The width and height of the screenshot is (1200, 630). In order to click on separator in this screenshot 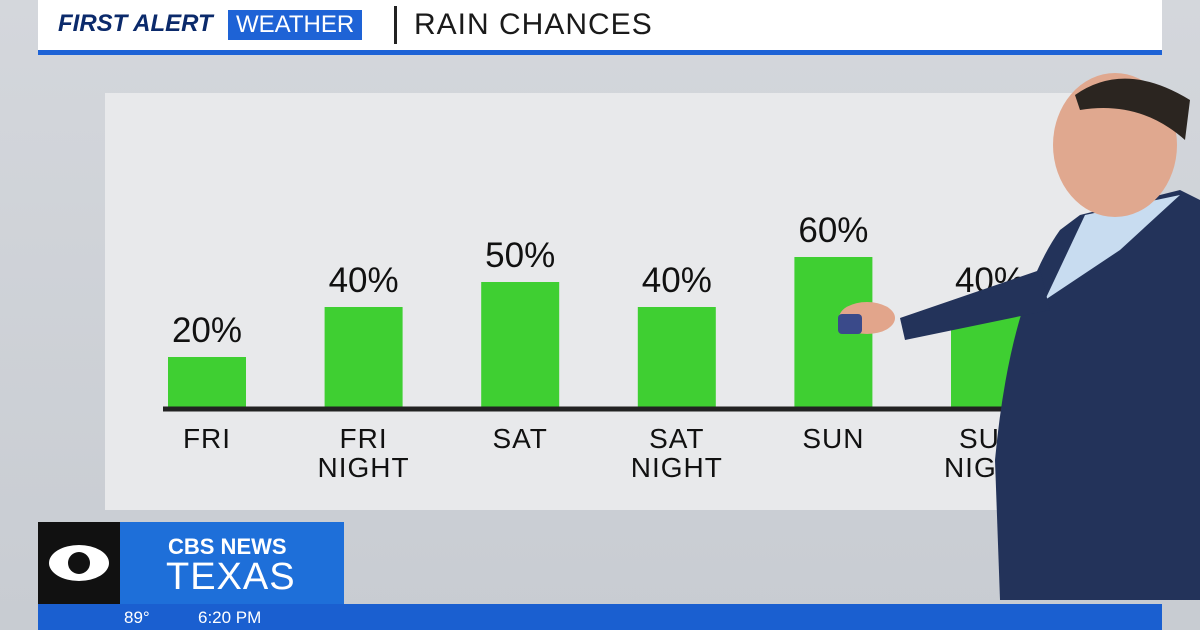, I will do `click(395, 25)`.